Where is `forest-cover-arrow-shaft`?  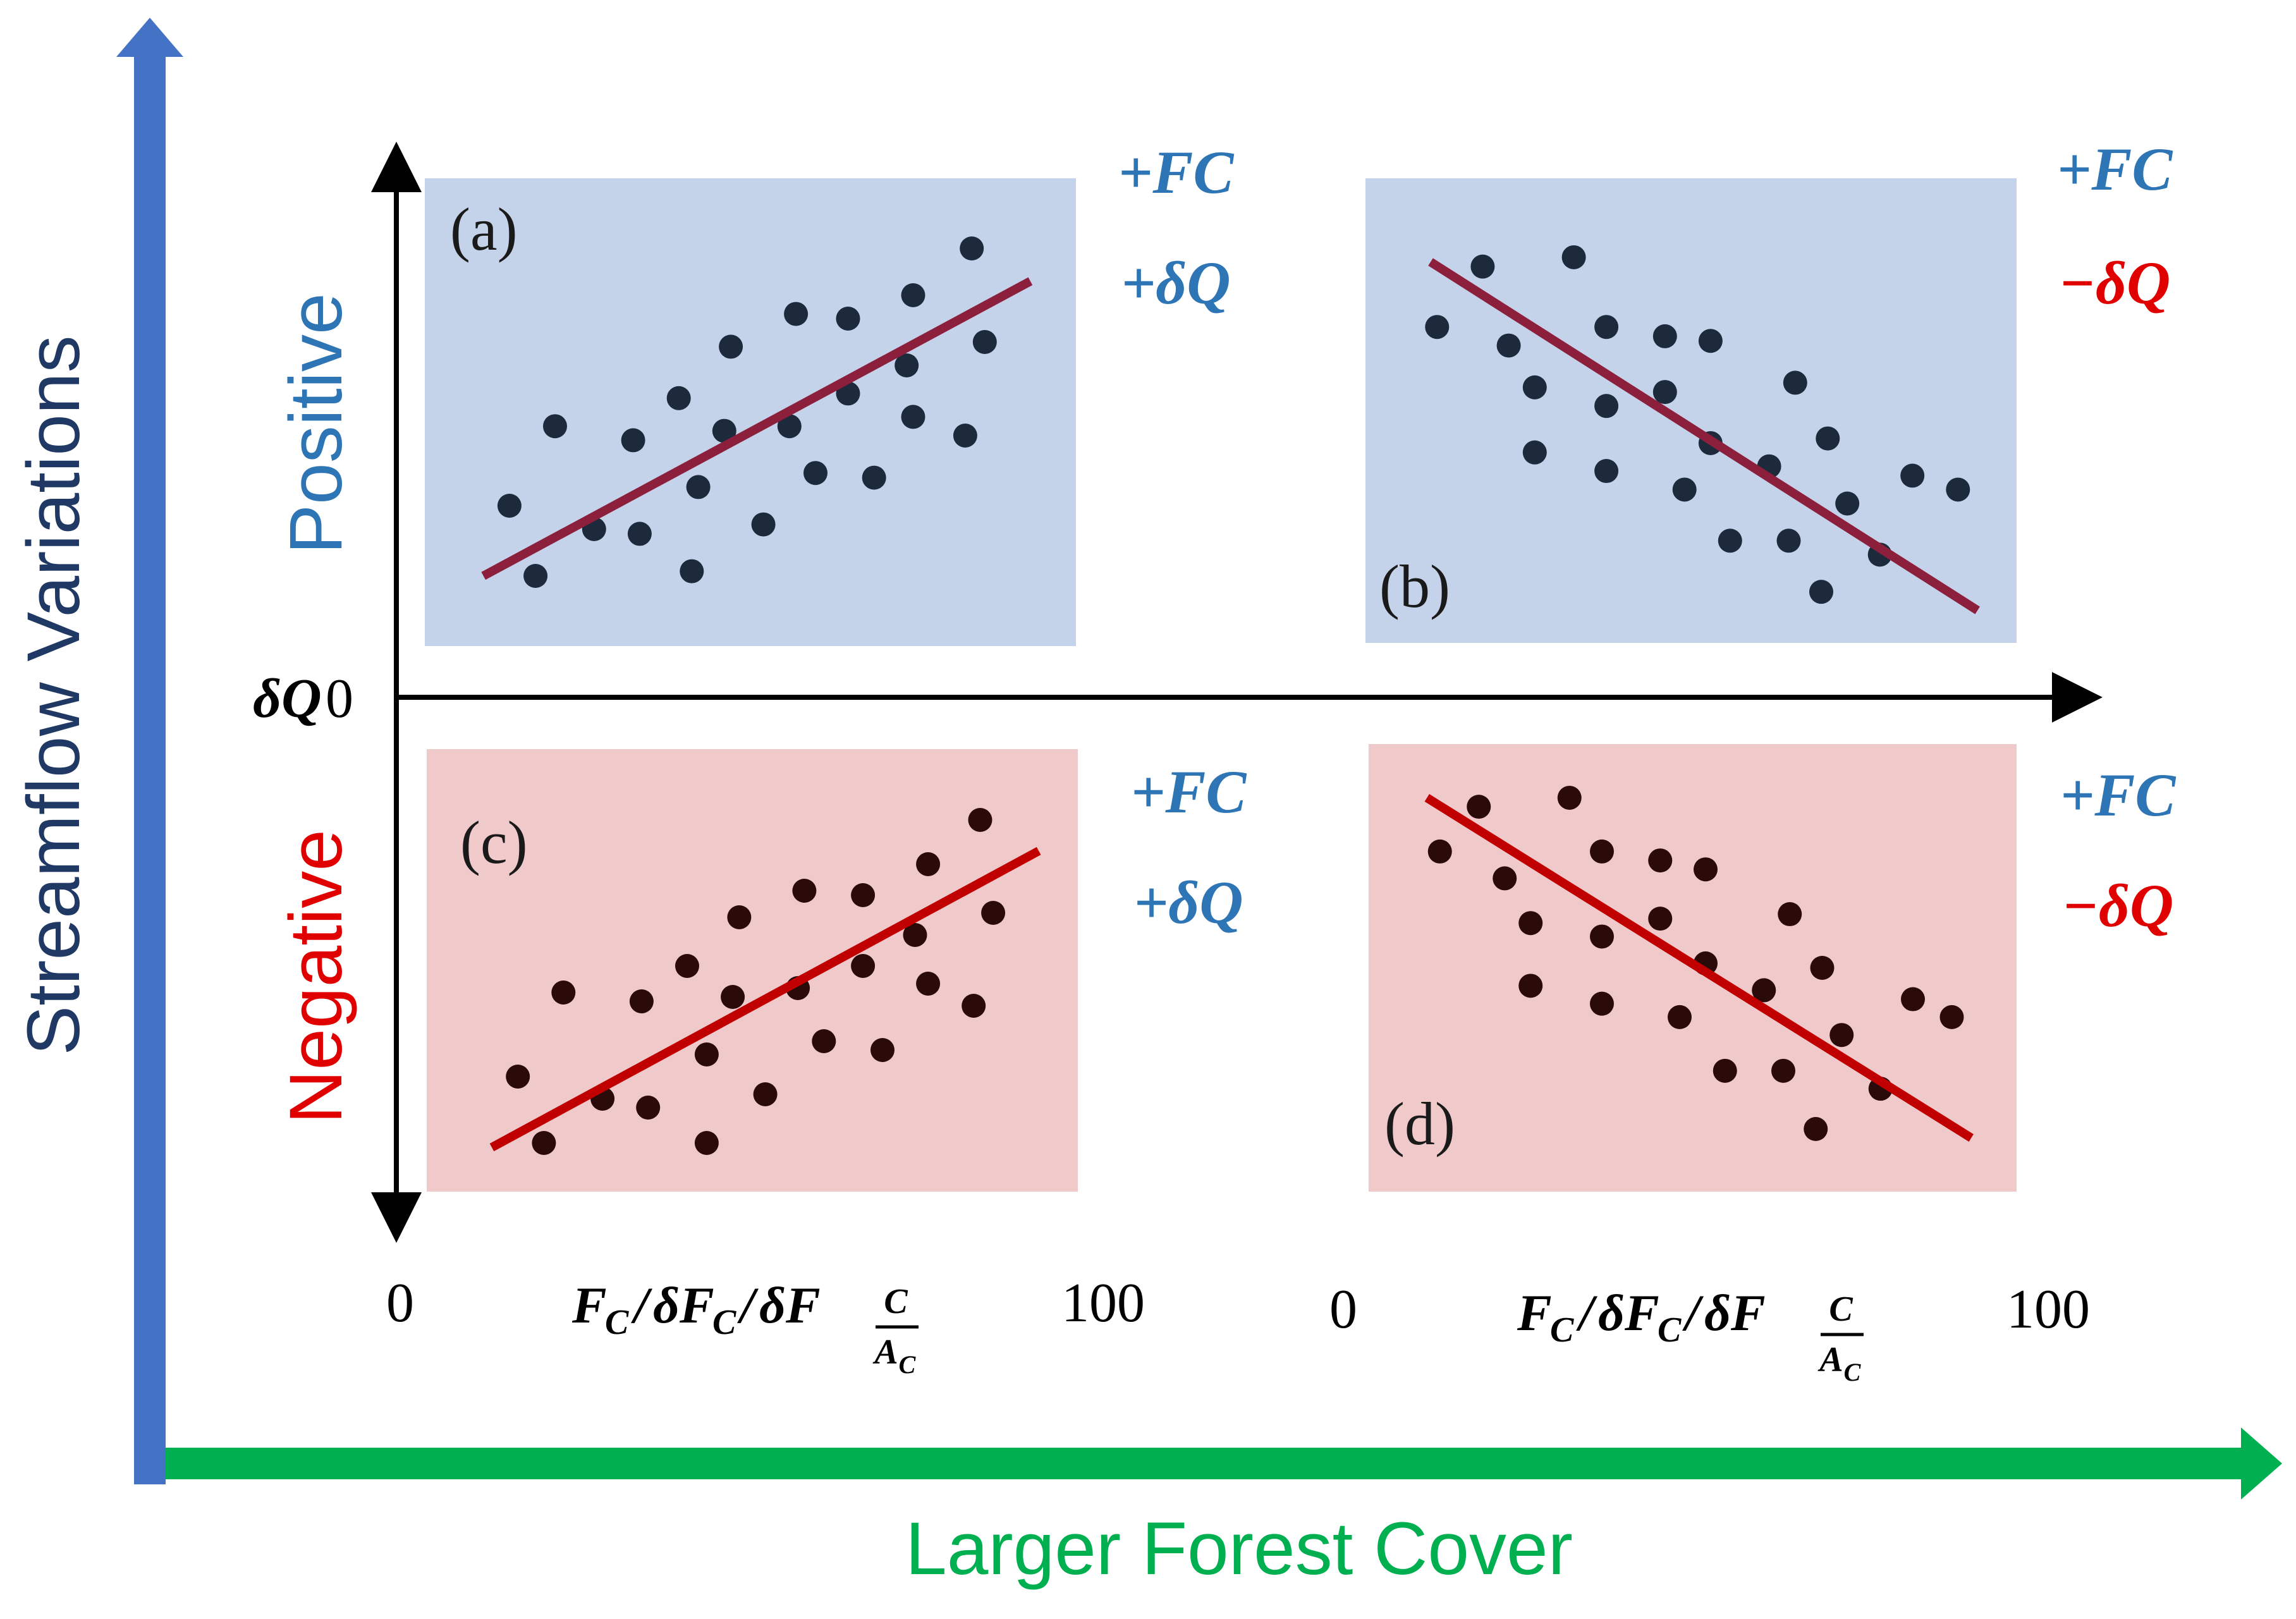
forest-cover-arrow-shaft is located at coordinates (1209, 1463).